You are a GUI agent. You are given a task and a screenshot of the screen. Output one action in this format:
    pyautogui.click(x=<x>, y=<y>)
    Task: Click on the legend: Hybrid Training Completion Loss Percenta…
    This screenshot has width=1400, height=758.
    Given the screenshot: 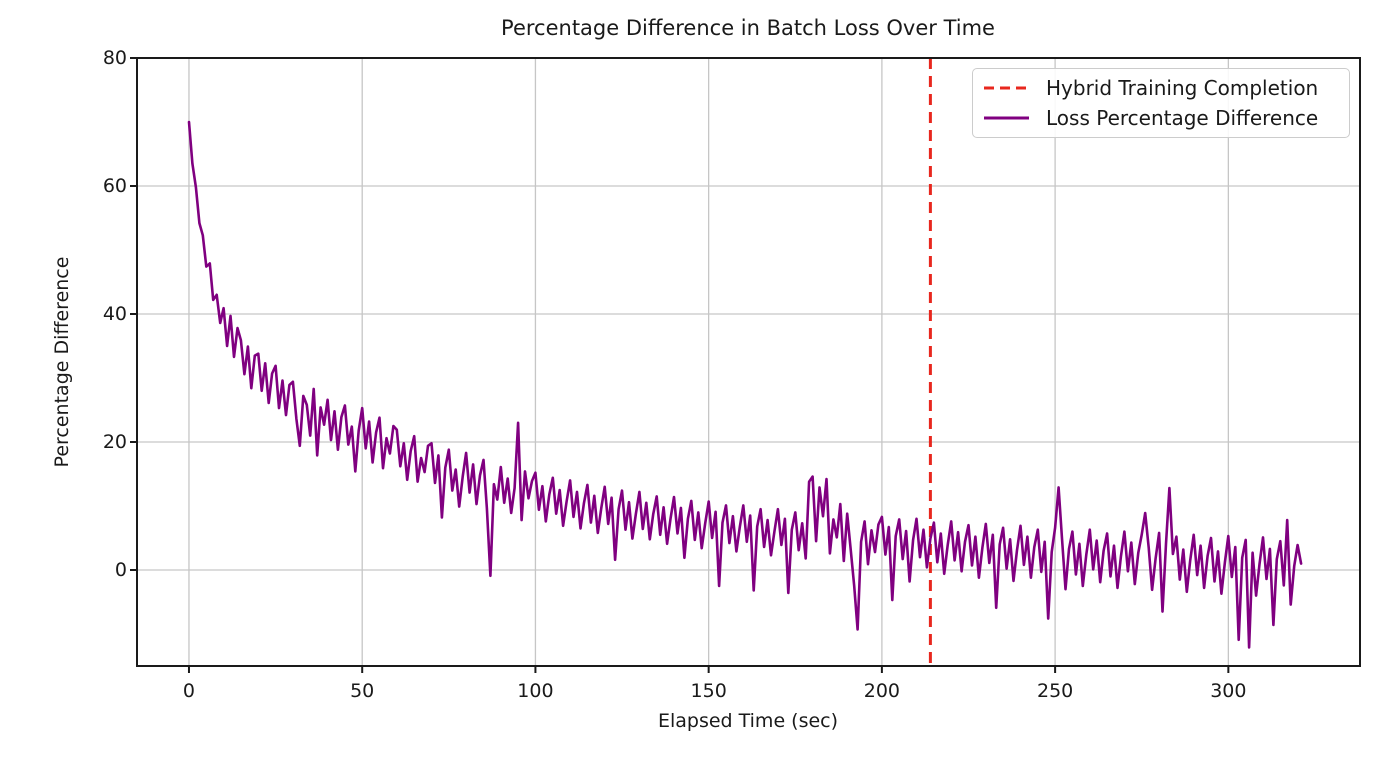 What is the action you would take?
    pyautogui.click(x=1161, y=103)
    